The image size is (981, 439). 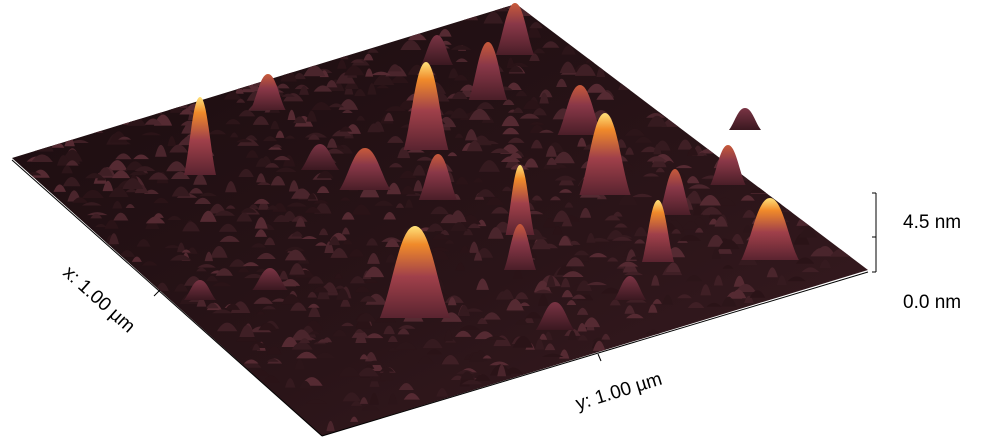 What do you see at coordinates (932, 302) in the screenshot?
I see `z-scale-bottom-label: 0.0 nm` at bounding box center [932, 302].